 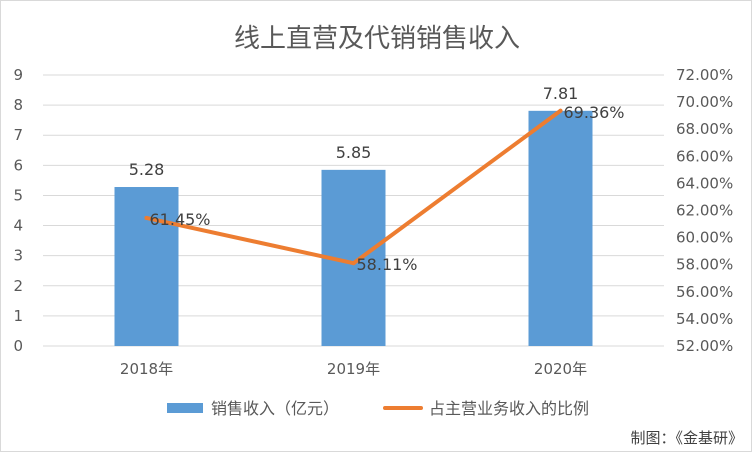 I want to click on y-left-tick-label: 6, so click(x=18, y=165).